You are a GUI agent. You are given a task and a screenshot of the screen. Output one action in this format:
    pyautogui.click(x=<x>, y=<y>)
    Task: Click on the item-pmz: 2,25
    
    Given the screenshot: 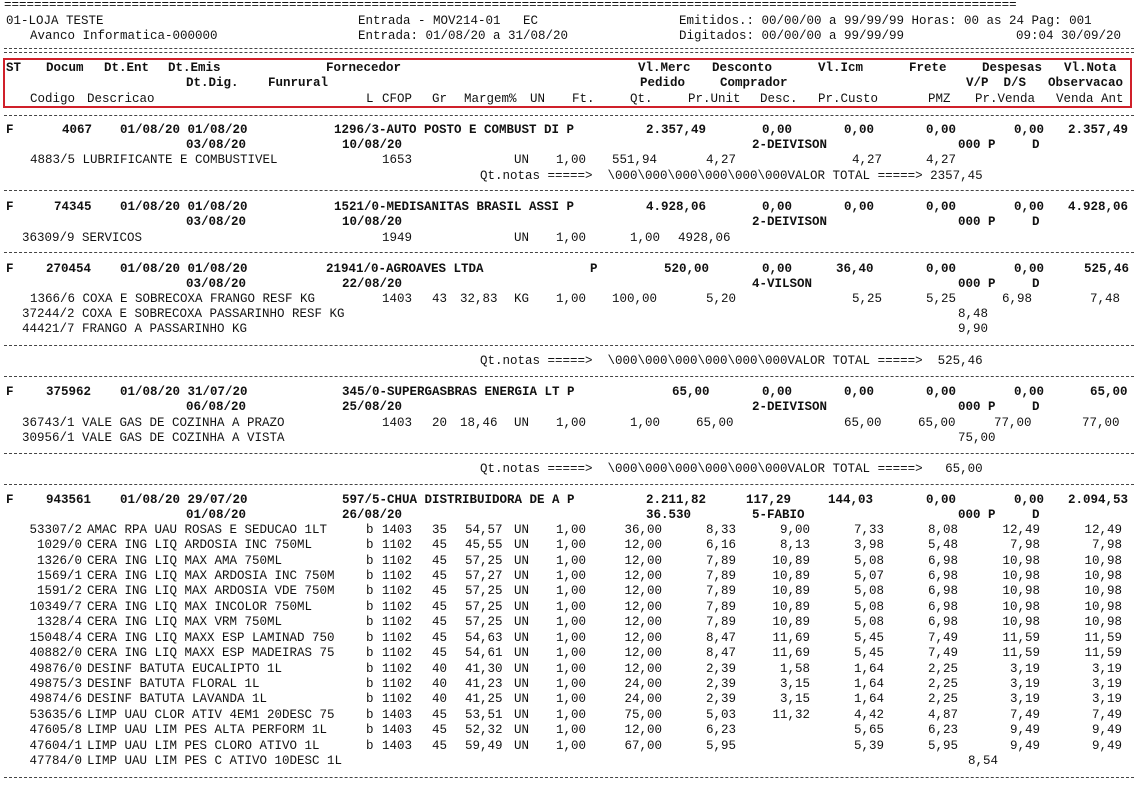 What is the action you would take?
    pyautogui.click(x=942, y=669)
    